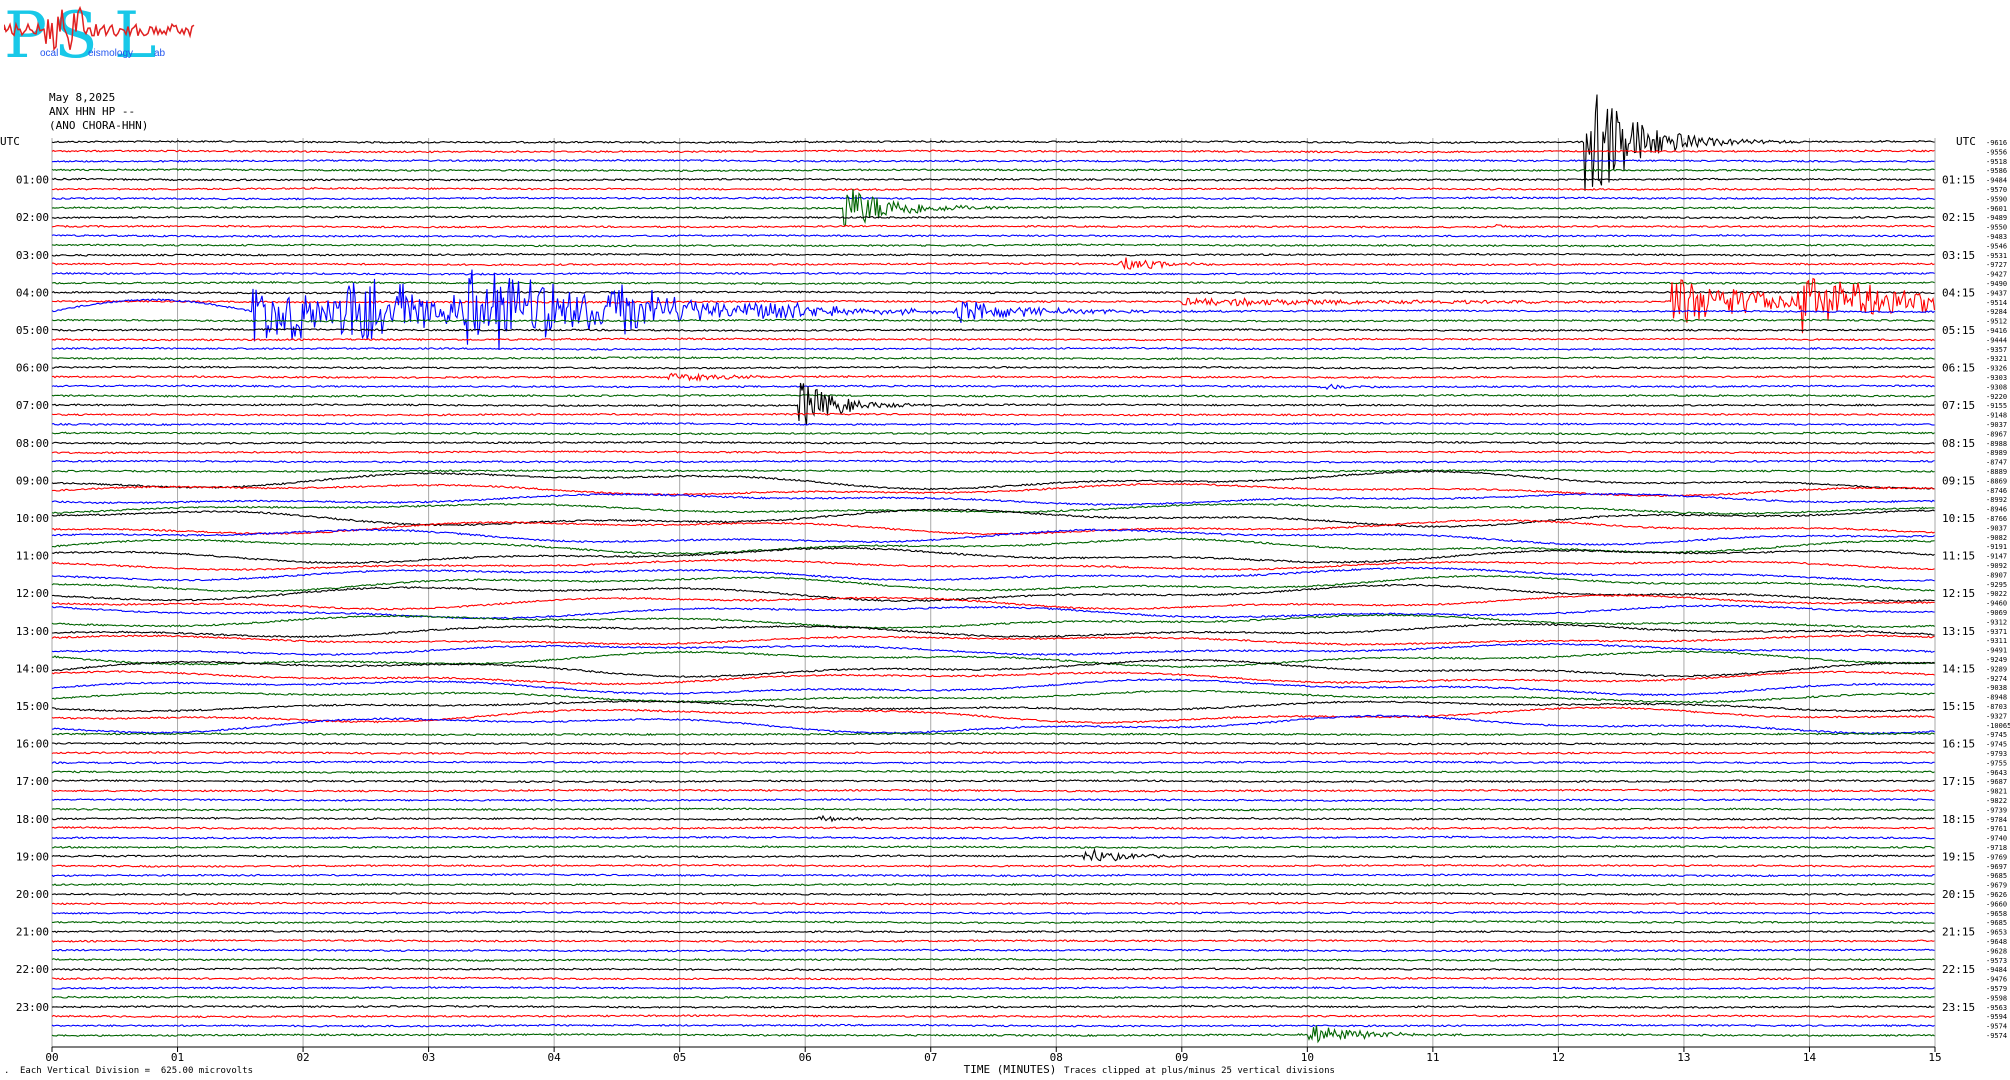 The image size is (2010, 1080). Describe the element at coordinates (1996, 716) in the screenshot. I see `right-trace-value: -9327` at that location.